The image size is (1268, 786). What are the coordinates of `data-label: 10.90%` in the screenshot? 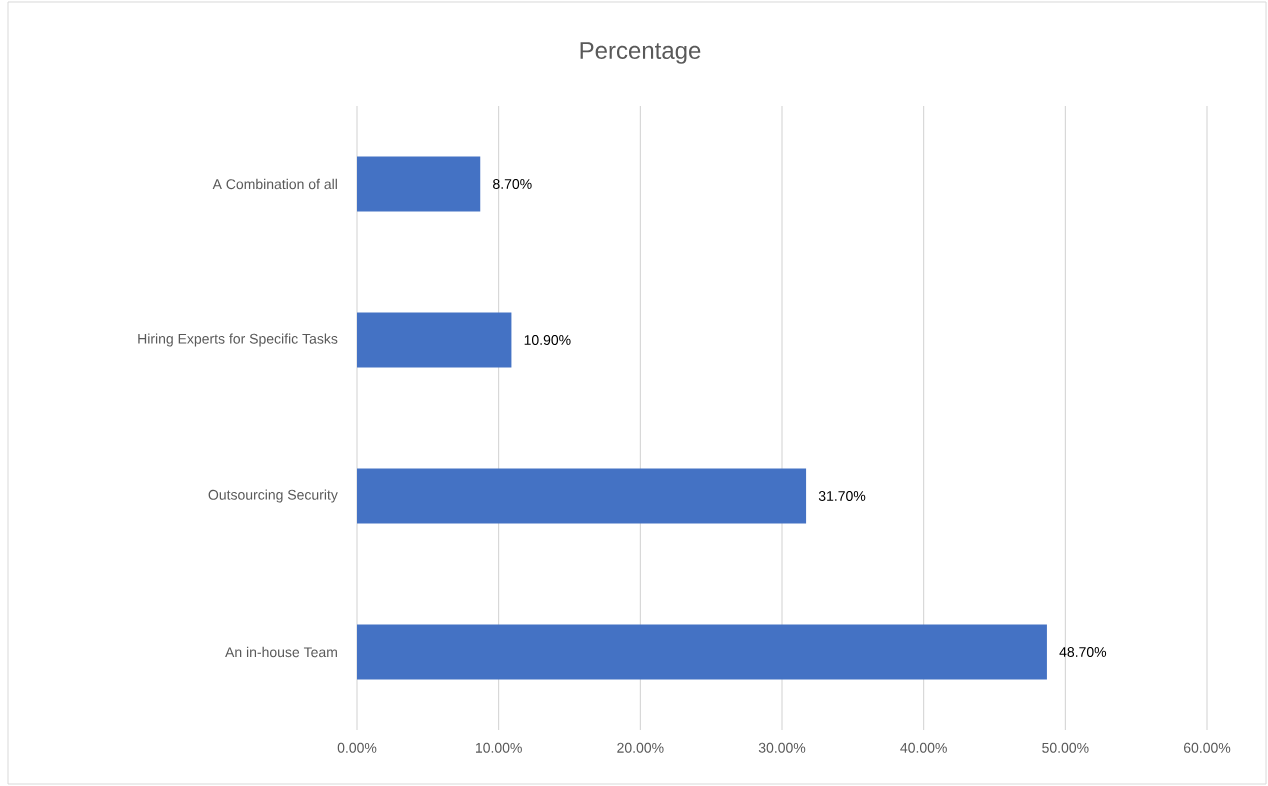 It's located at (547, 340).